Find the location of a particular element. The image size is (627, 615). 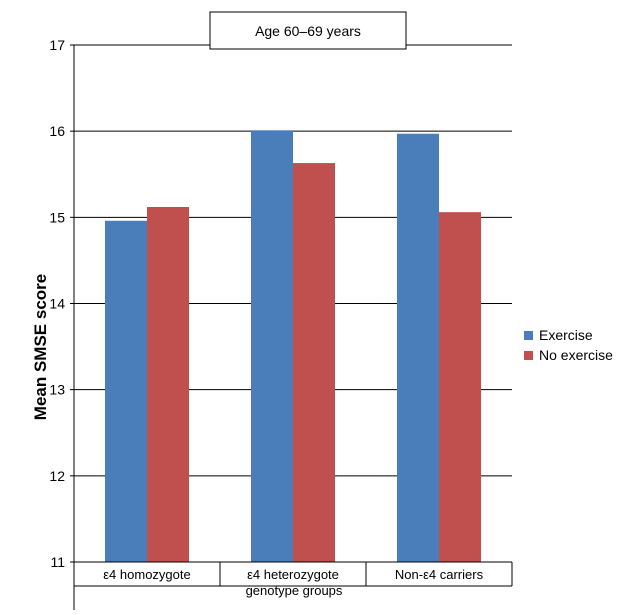

y-tick-labels: 11 12 13 14 15 16 17 is located at coordinates (57, 303).